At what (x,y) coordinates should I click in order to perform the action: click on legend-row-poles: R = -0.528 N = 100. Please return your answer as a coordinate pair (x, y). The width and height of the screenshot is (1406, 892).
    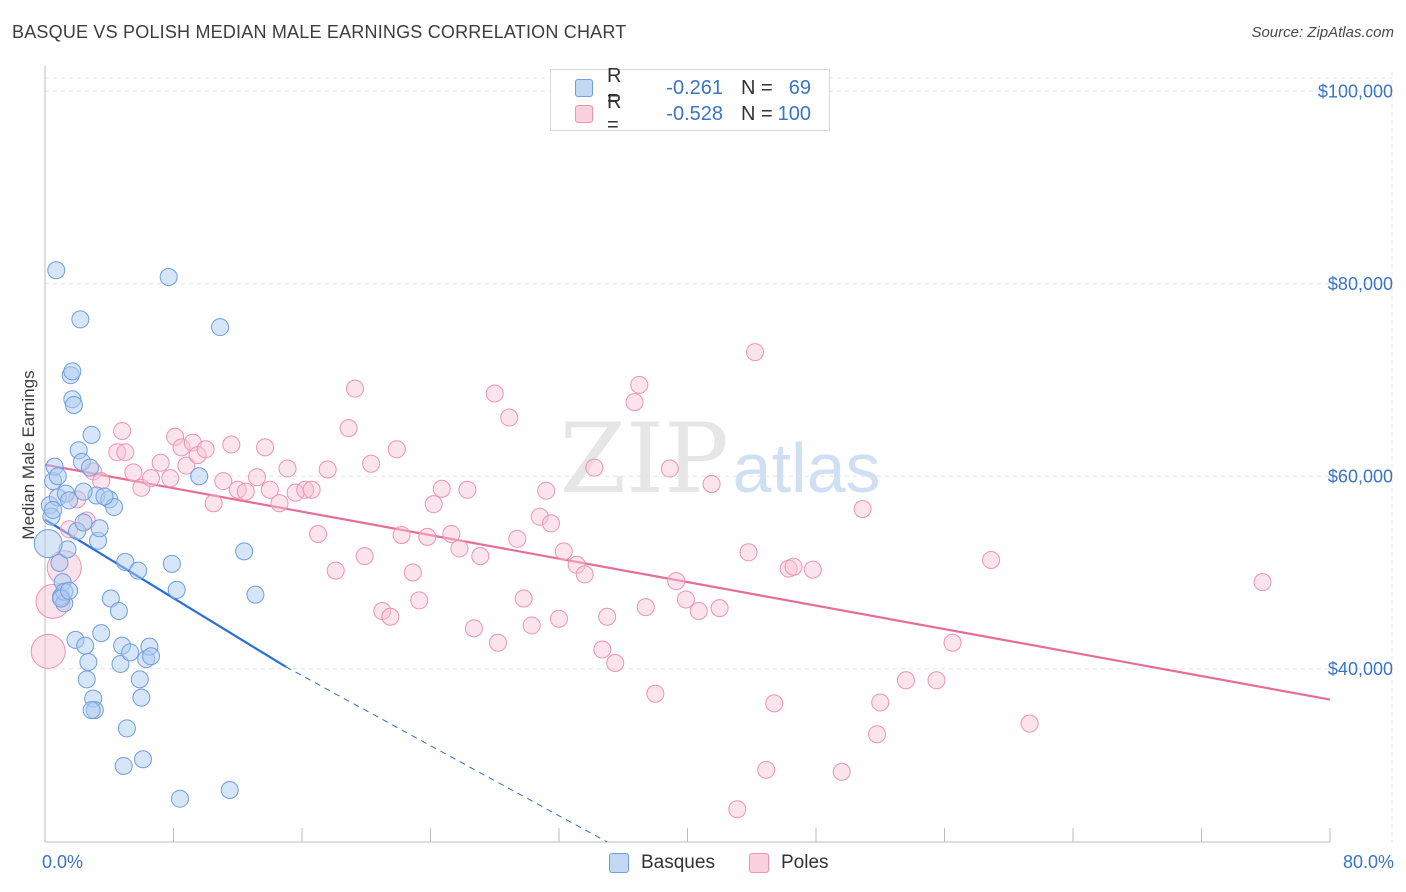
    Looking at the image, I should click on (693, 113).